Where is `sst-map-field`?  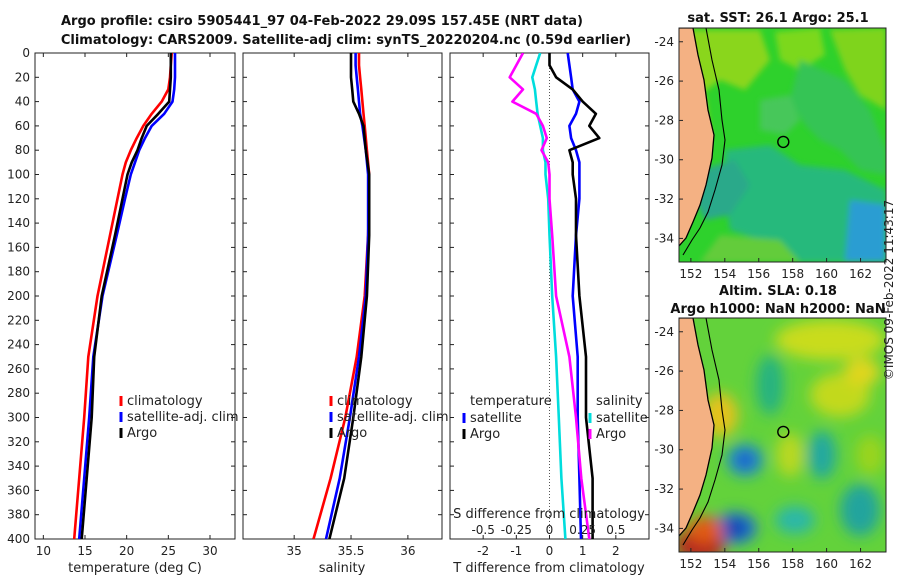 sst-map-field is located at coordinates (782, 145).